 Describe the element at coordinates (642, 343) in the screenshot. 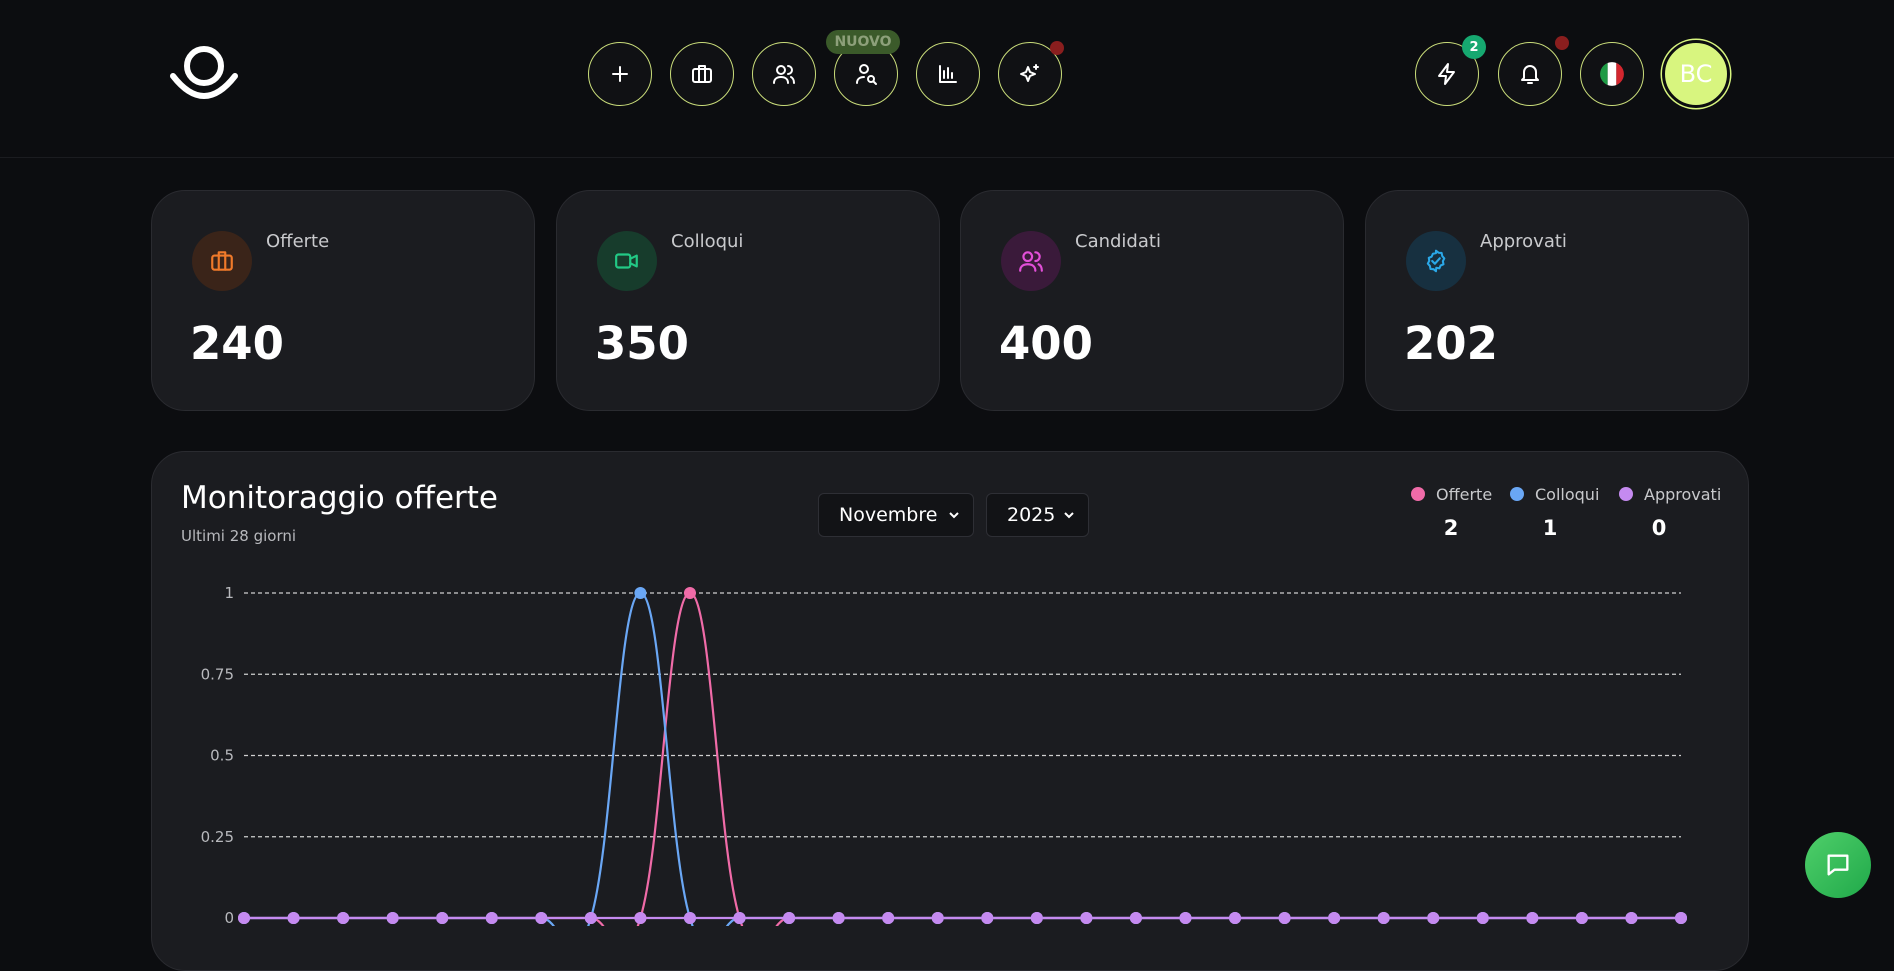

I see `stat-value: 350` at that location.